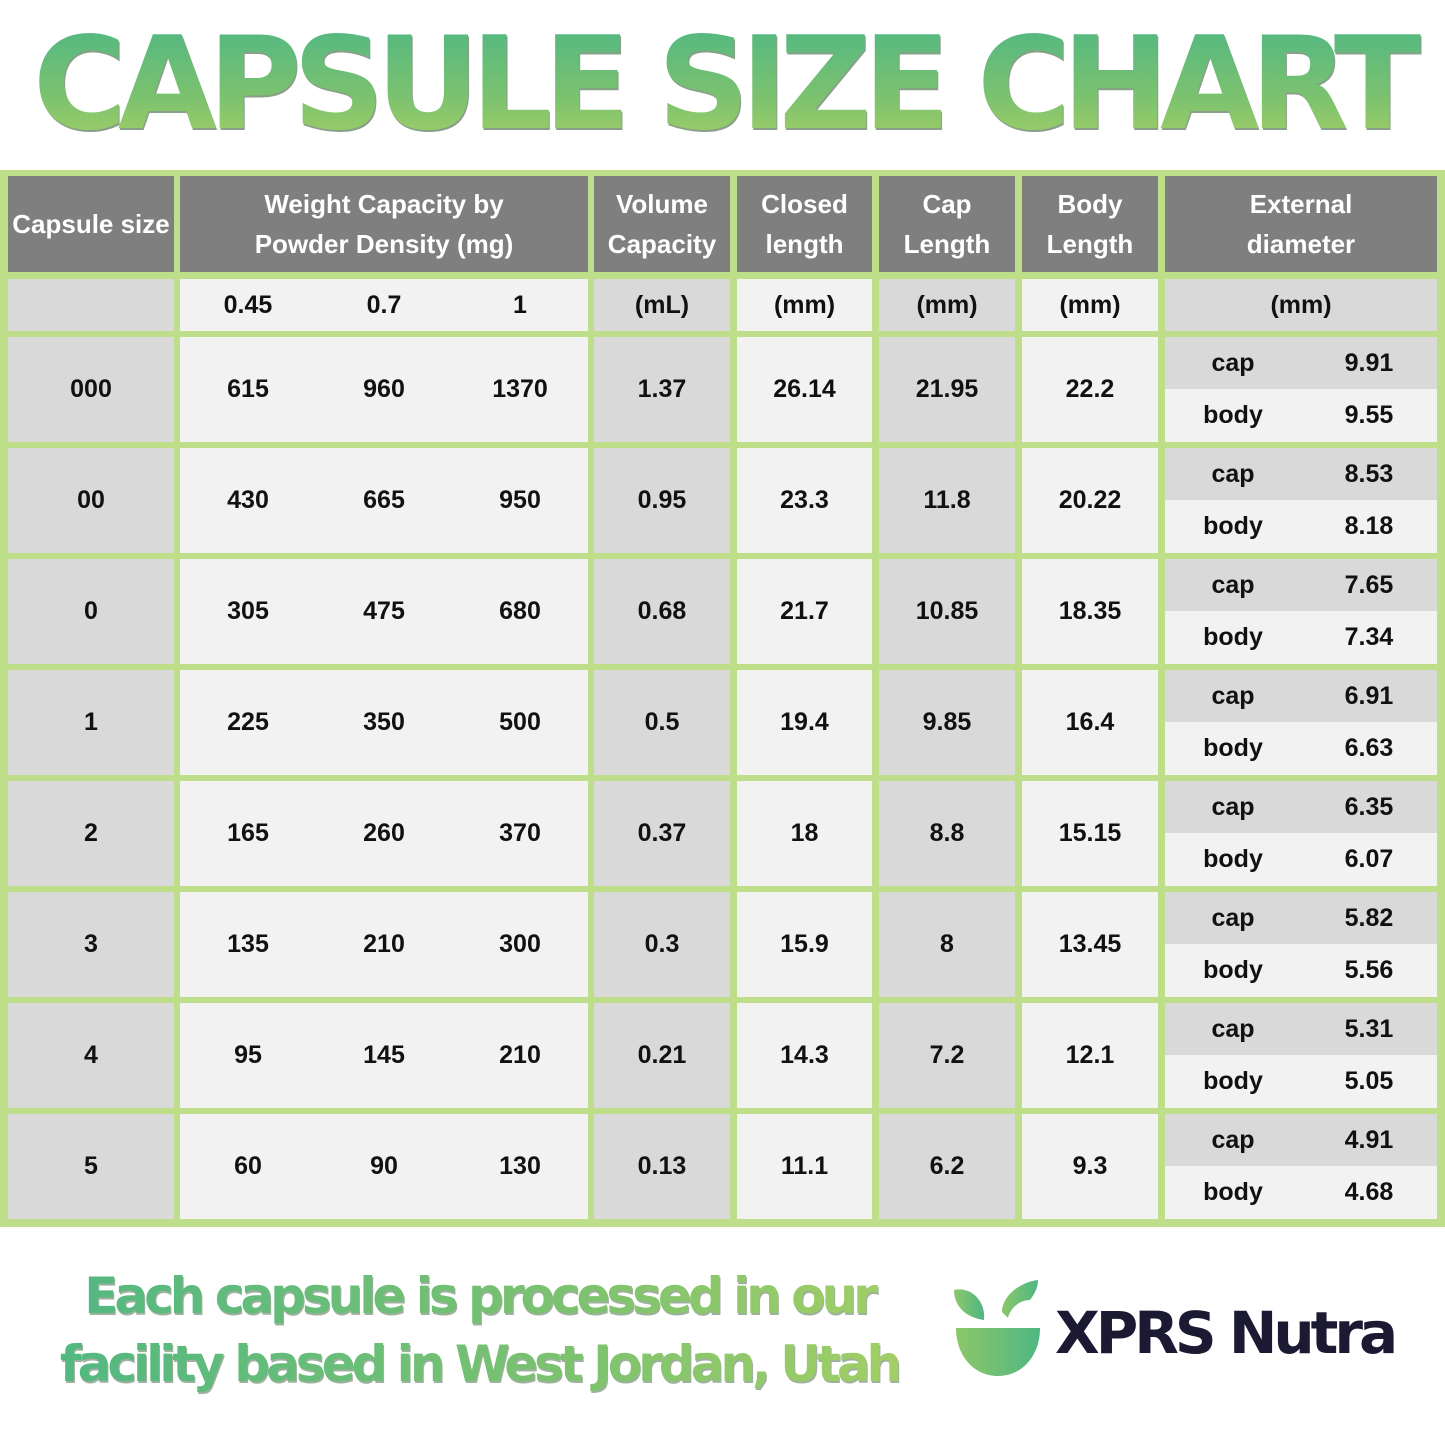 This screenshot has width=1445, height=1445. I want to click on ext-cap-value: 9.91, so click(1369, 362).